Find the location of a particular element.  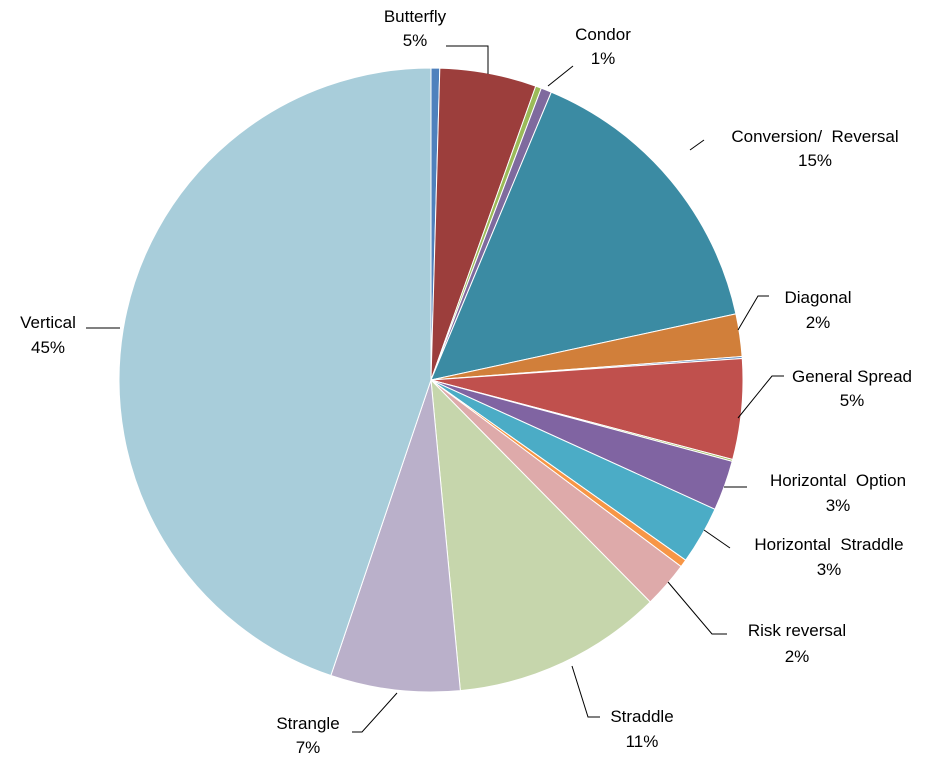

leader-line-conversion-reversal is located at coordinates (697, 145).